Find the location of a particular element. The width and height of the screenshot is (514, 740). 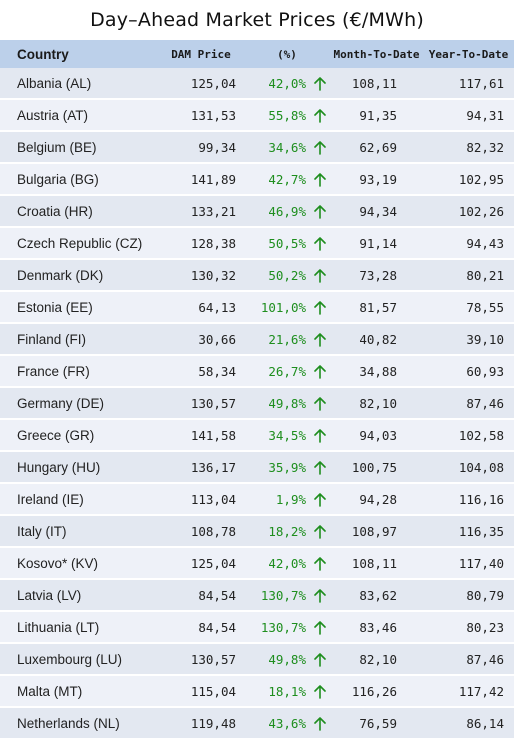

year-to-date-cell: 78,55 is located at coordinates (468, 308).